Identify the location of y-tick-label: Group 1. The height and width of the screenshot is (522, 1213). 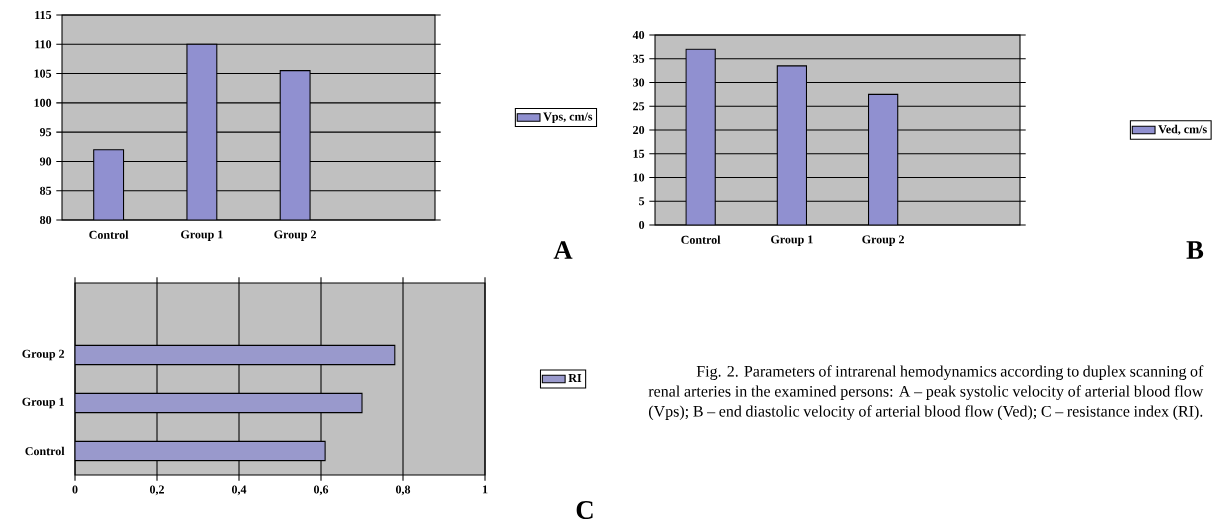
(43, 403).